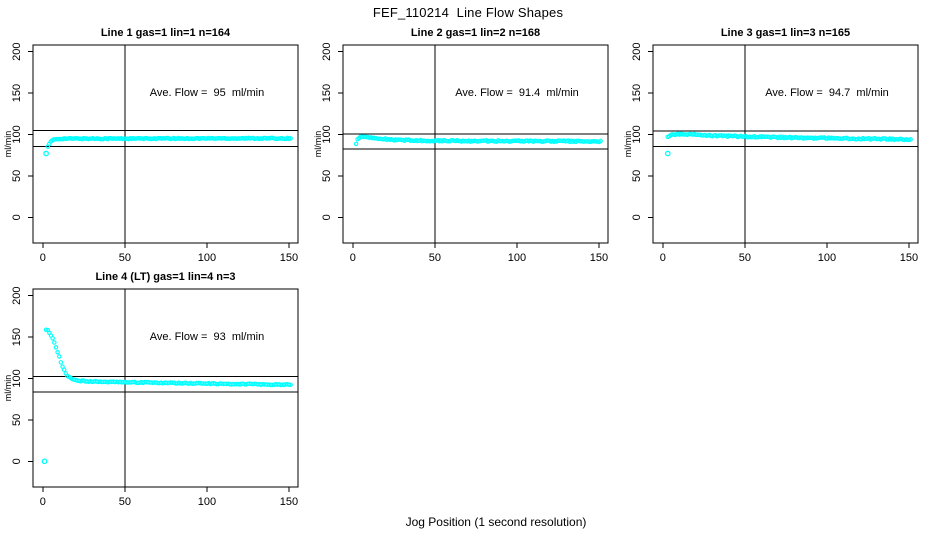  I want to click on ave-flow-annotation: Ave. Flow = 93 ml/min, so click(207, 337).